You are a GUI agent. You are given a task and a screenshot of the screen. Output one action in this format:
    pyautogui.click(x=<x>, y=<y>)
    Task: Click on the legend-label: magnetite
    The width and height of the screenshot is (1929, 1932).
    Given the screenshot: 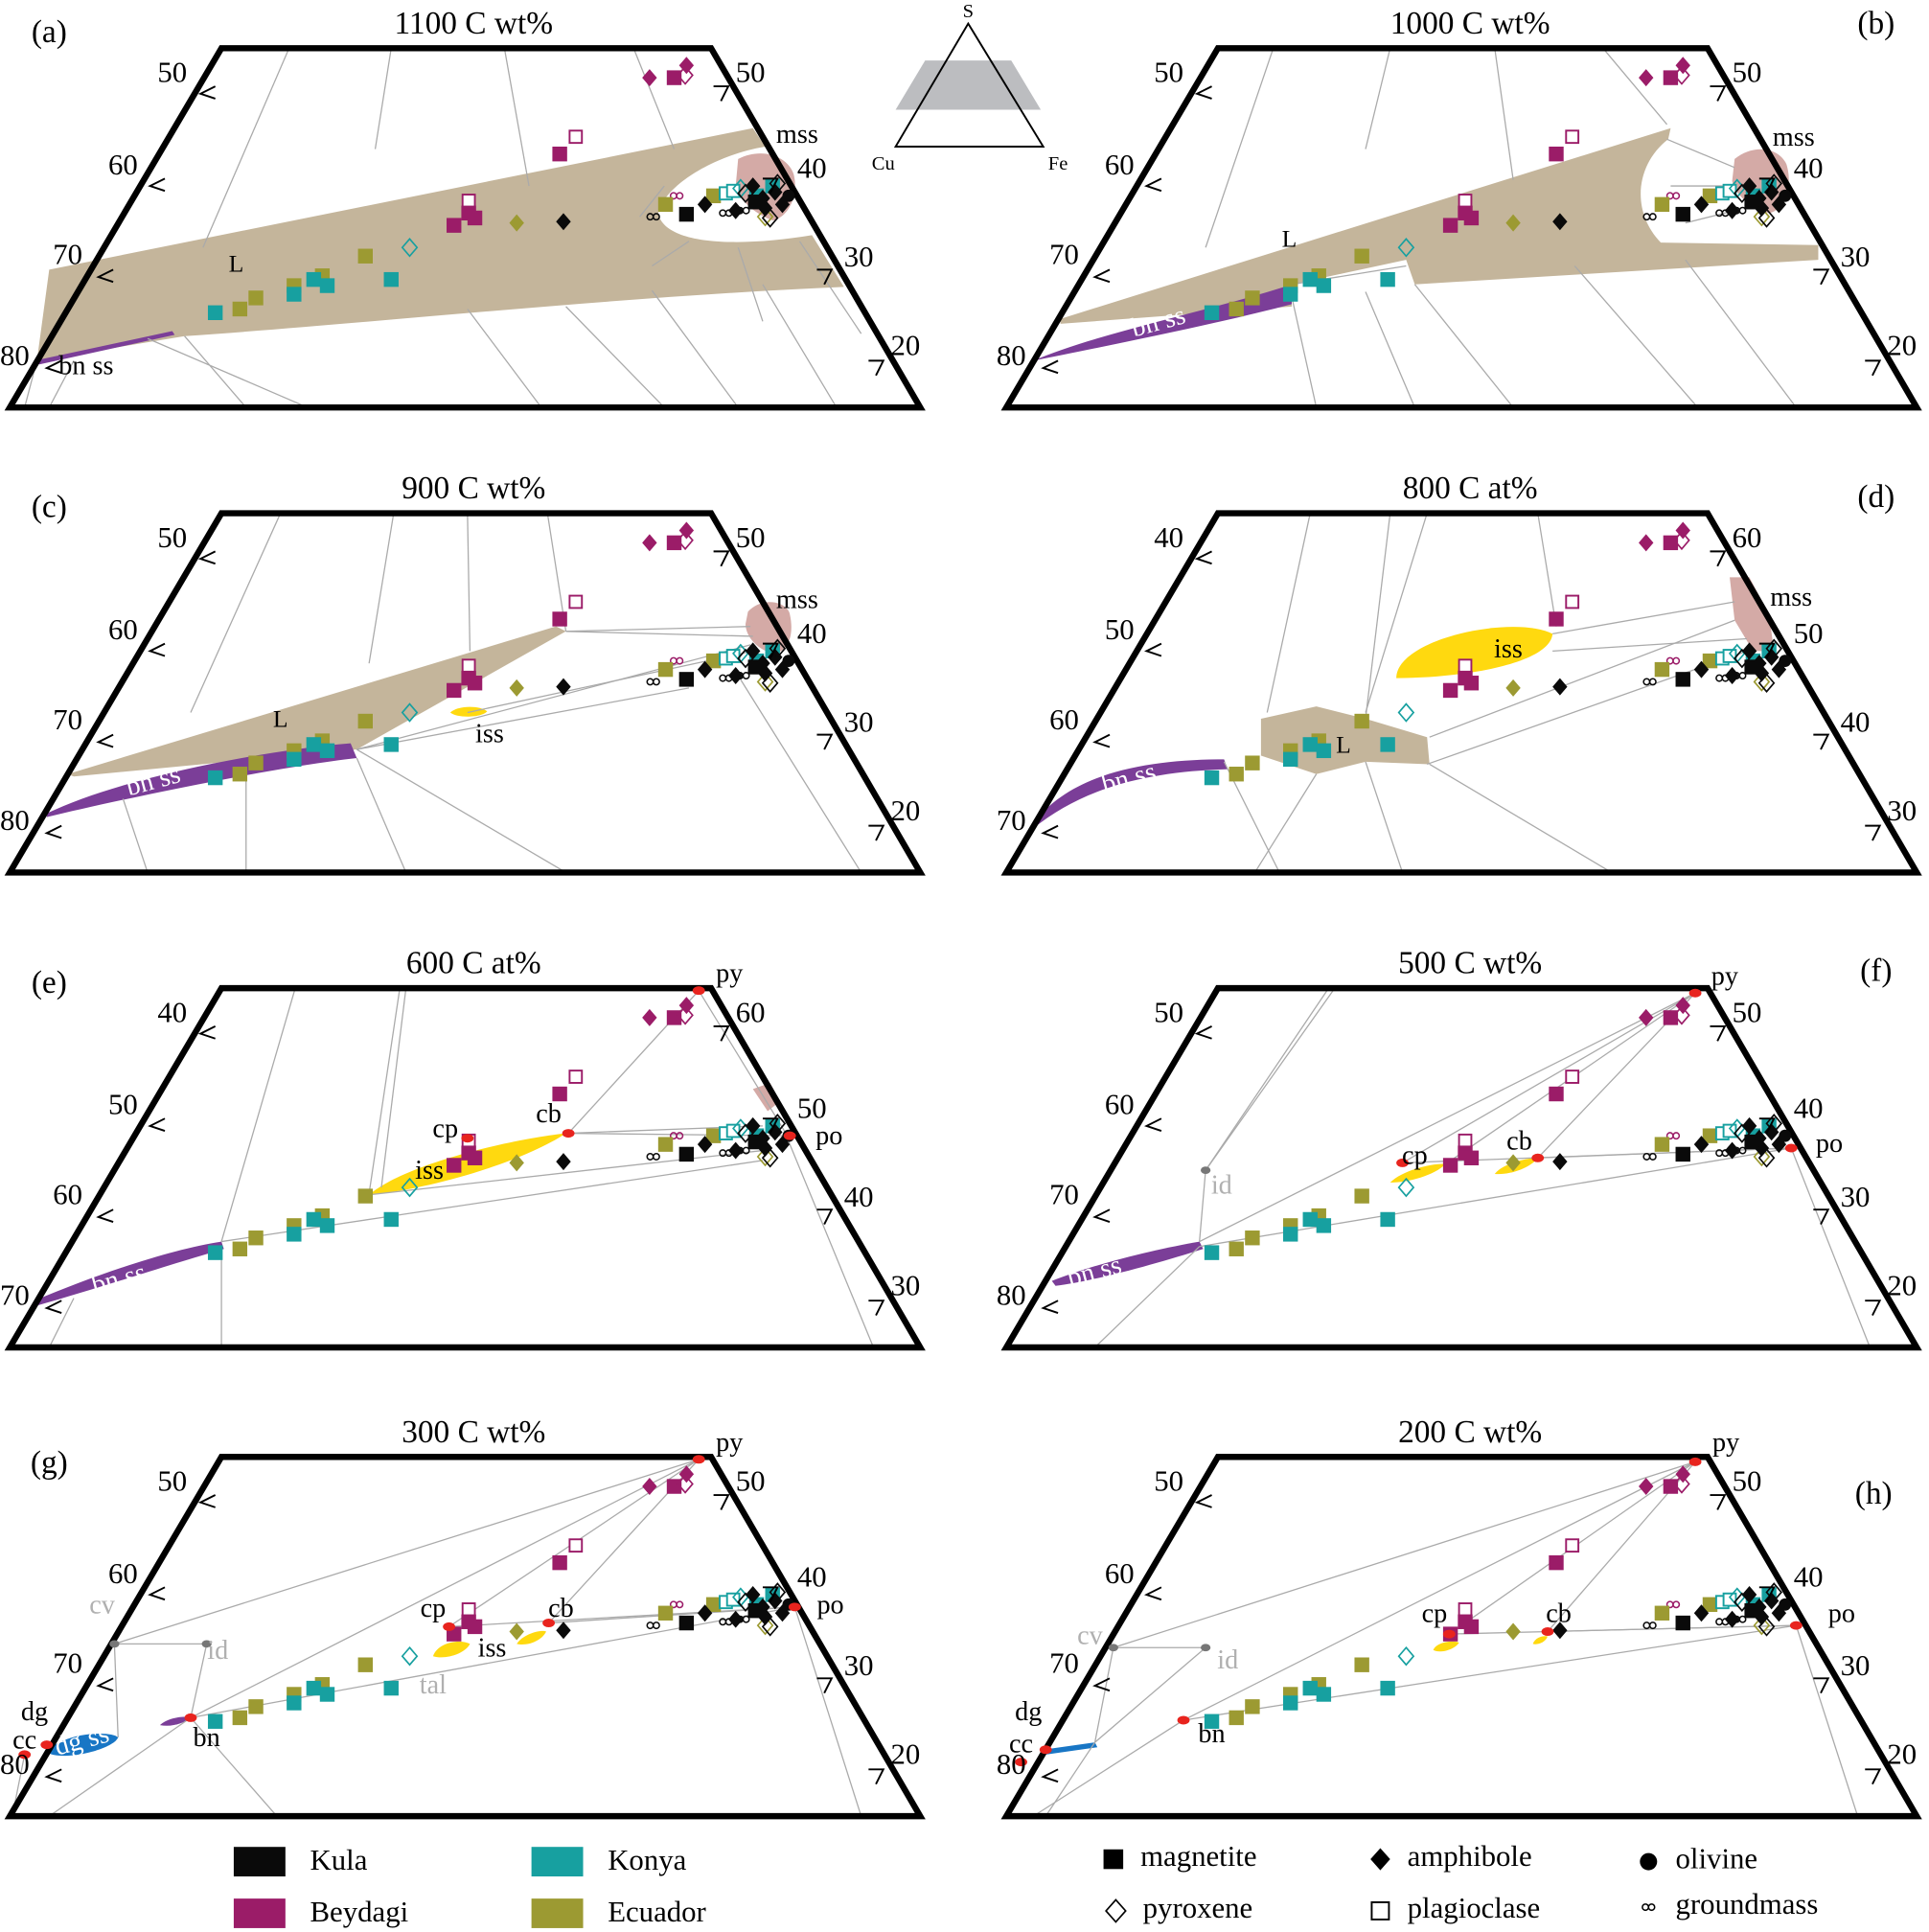 What is the action you would take?
    pyautogui.click(x=1198, y=1856)
    